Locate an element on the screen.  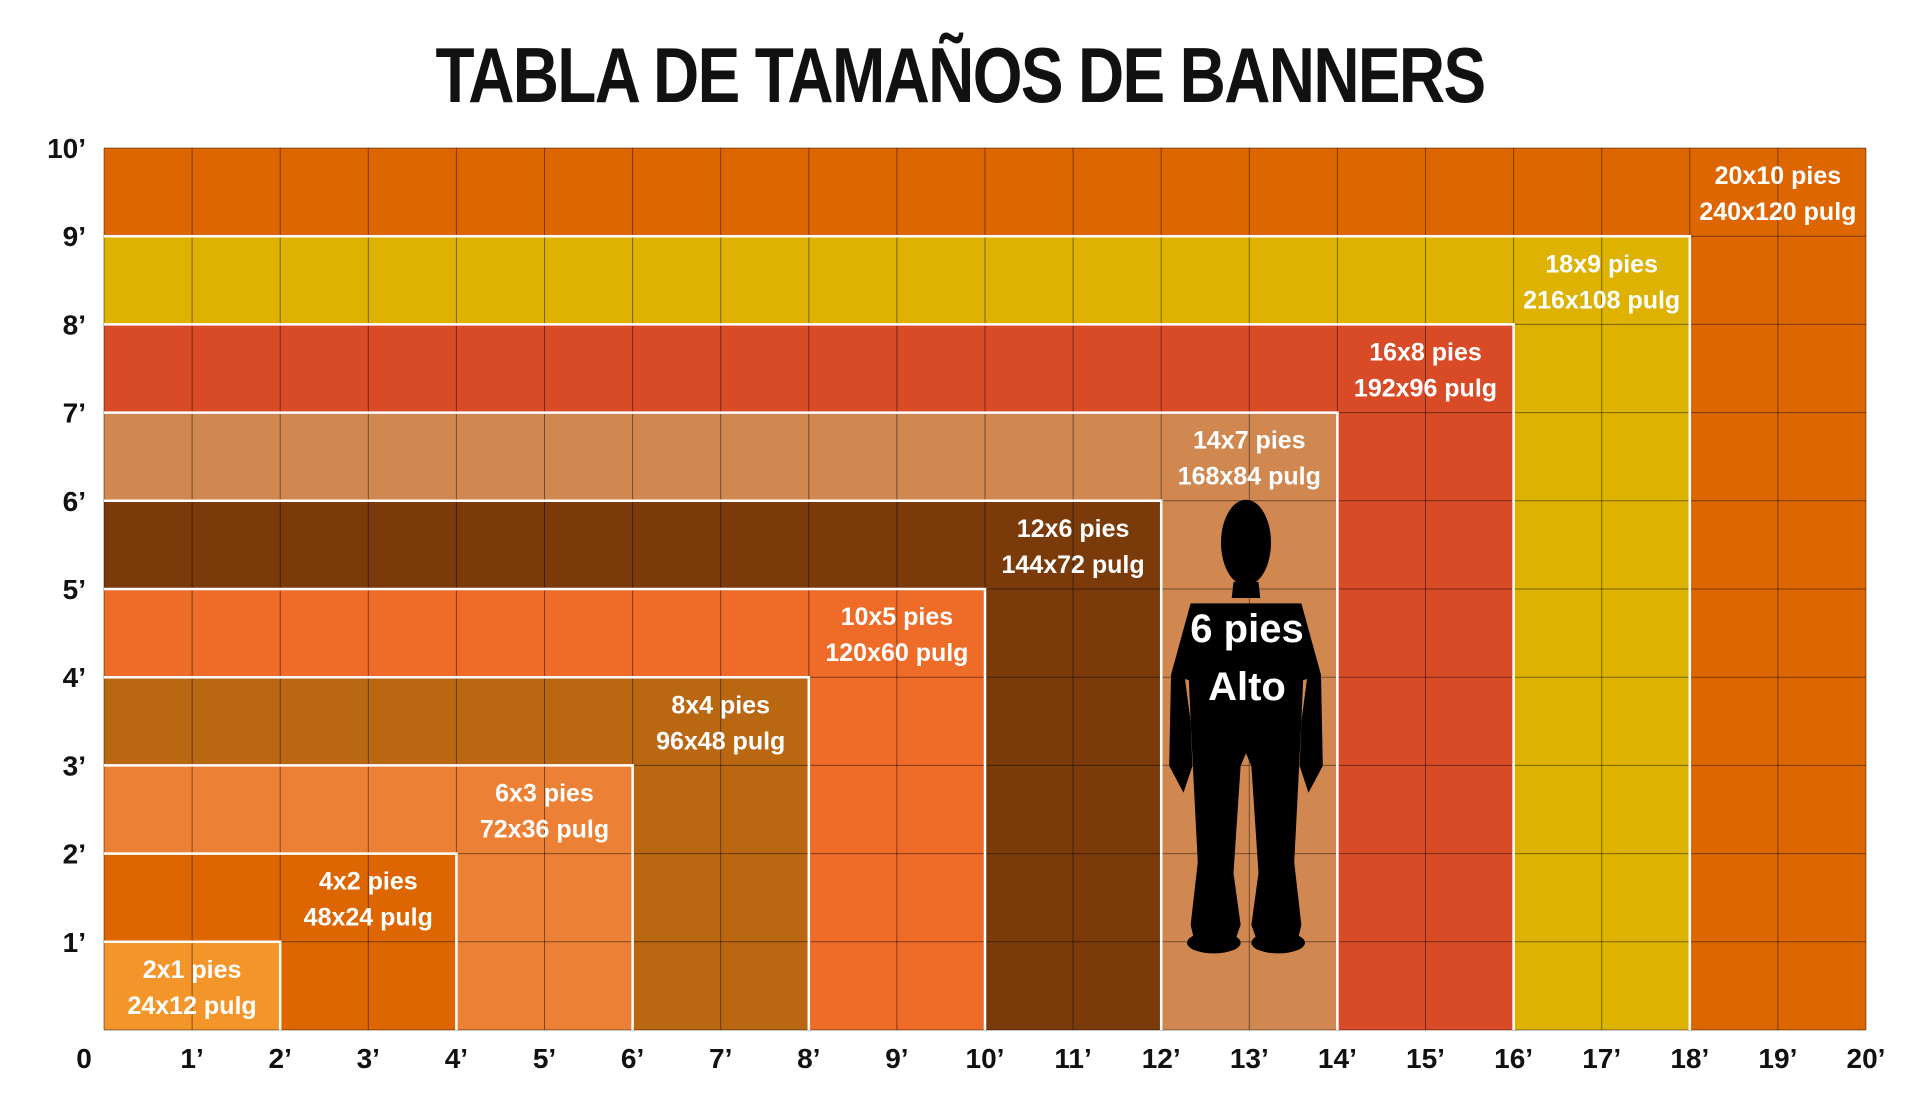
x-tick-label: 9’ is located at coordinates (896, 1058).